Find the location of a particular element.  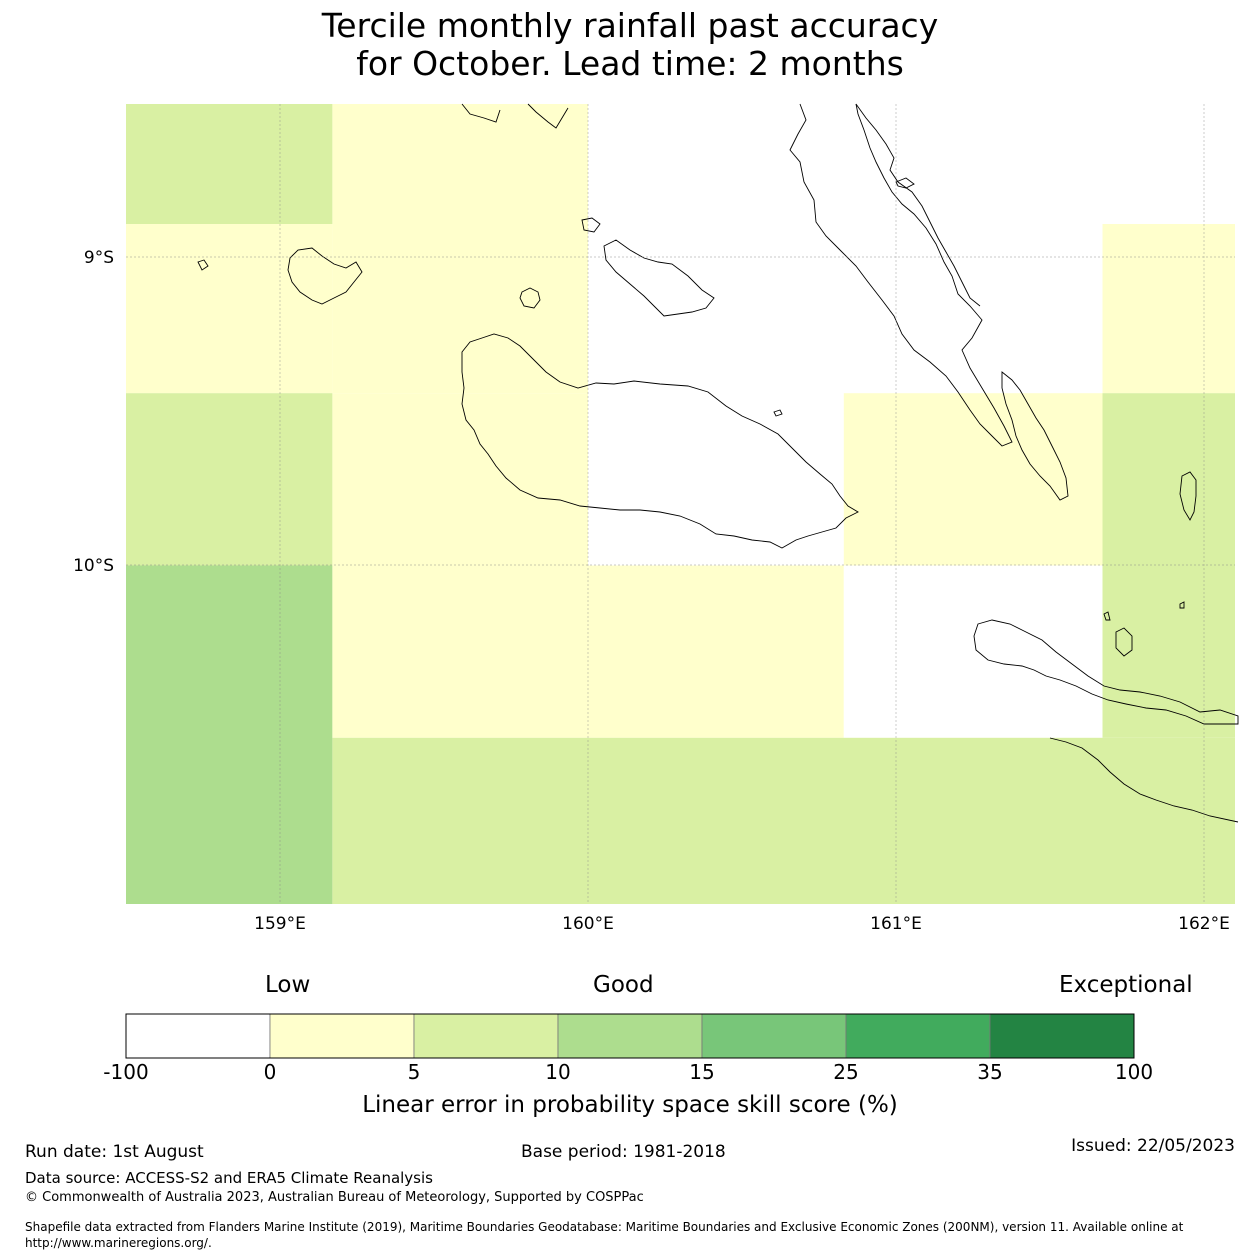

colorbar-label-exceptional: Exceptional is located at coordinates (1126, 985).